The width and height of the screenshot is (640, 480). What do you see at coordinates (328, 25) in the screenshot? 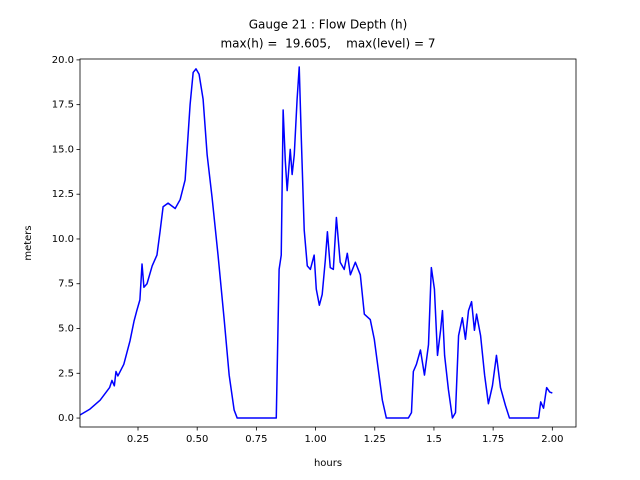
I see `chart-title: Gauge 21 : Flow Depth (h)` at bounding box center [328, 25].